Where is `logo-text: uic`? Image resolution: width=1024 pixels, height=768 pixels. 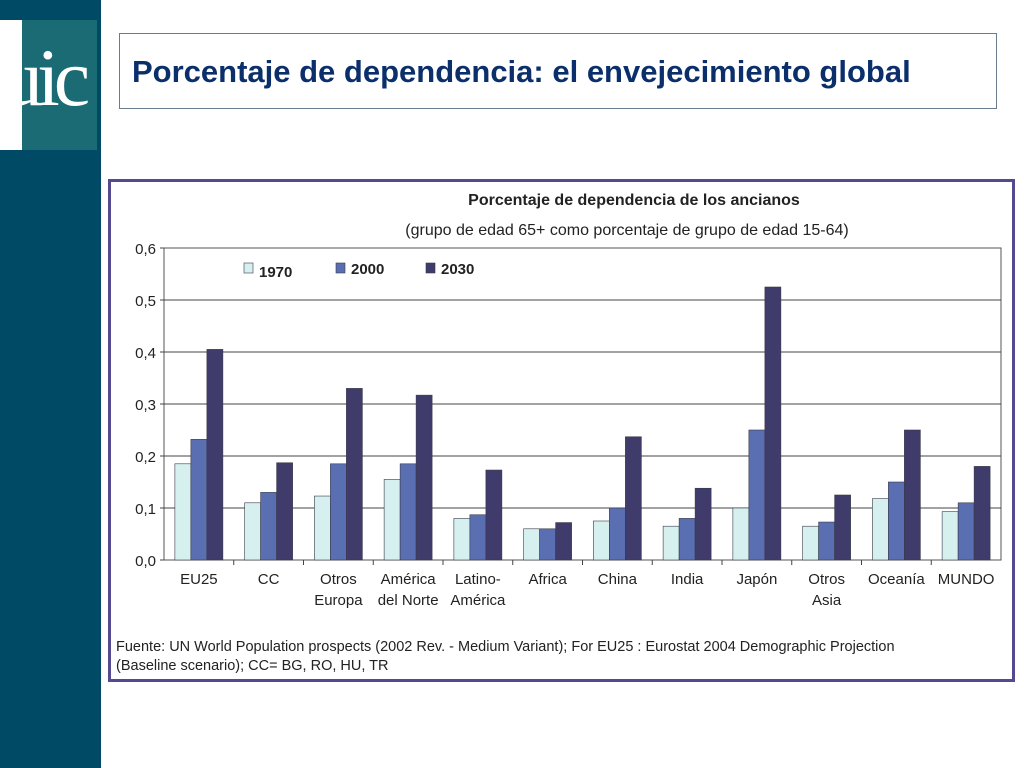 logo-text: uic is located at coordinates (46, 77).